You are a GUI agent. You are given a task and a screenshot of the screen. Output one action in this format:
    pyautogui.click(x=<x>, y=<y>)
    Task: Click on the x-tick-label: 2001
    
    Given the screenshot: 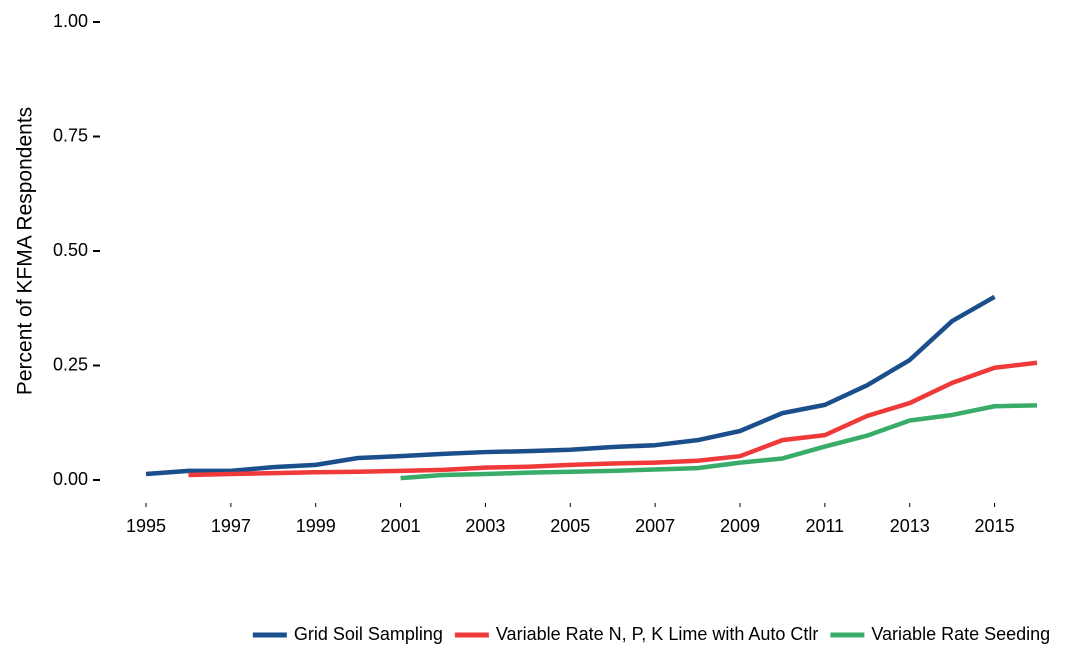 What is the action you would take?
    pyautogui.click(x=401, y=526)
    